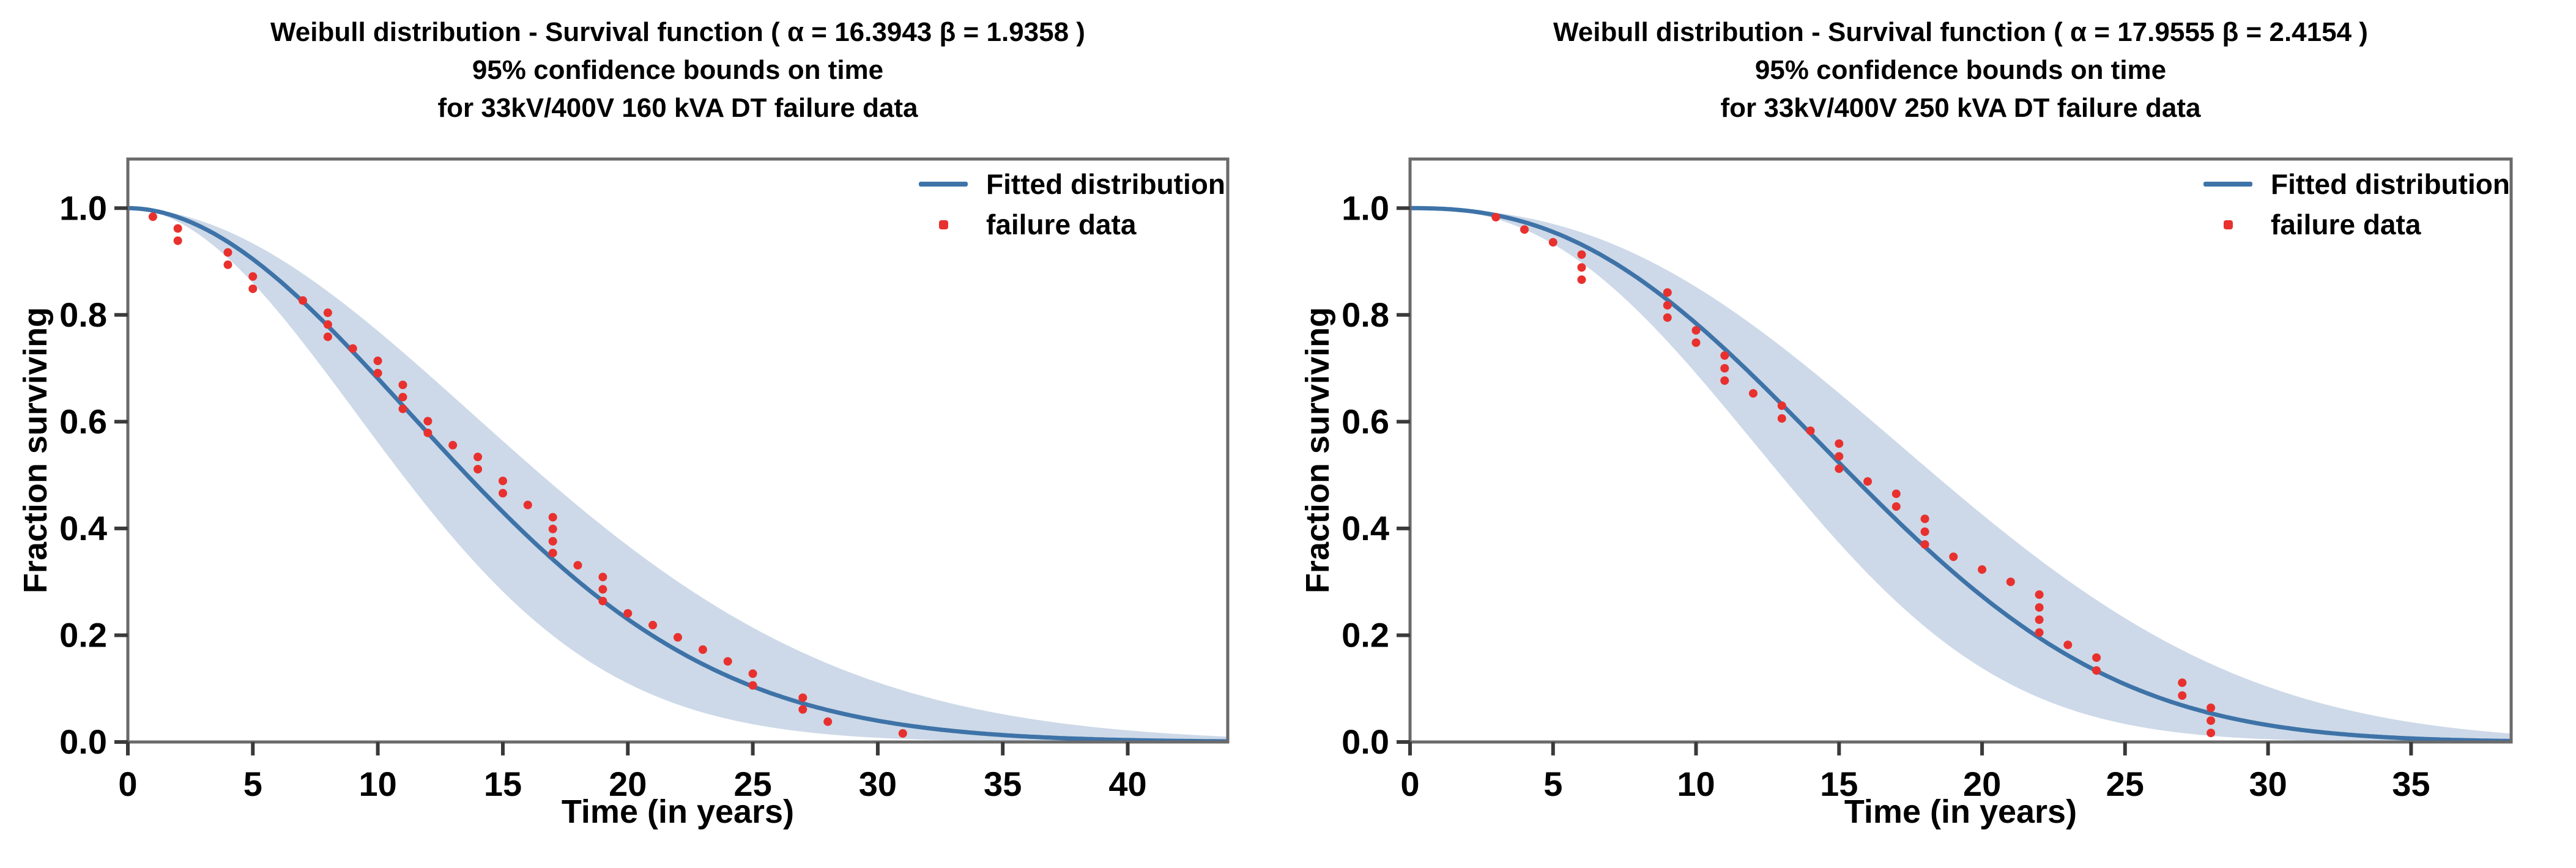  Describe the element at coordinates (678, 811) in the screenshot. I see `x-axis-label-left: Time (in years)` at that location.